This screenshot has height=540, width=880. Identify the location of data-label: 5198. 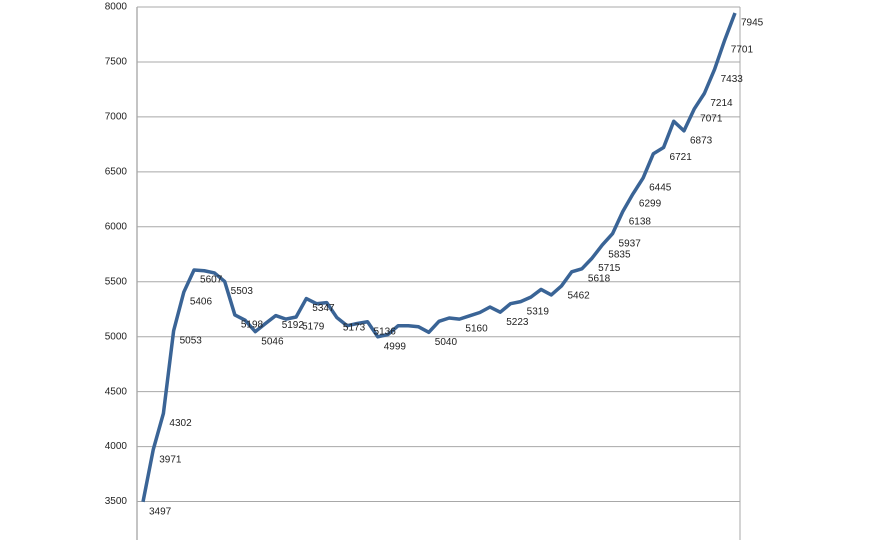
(252, 325).